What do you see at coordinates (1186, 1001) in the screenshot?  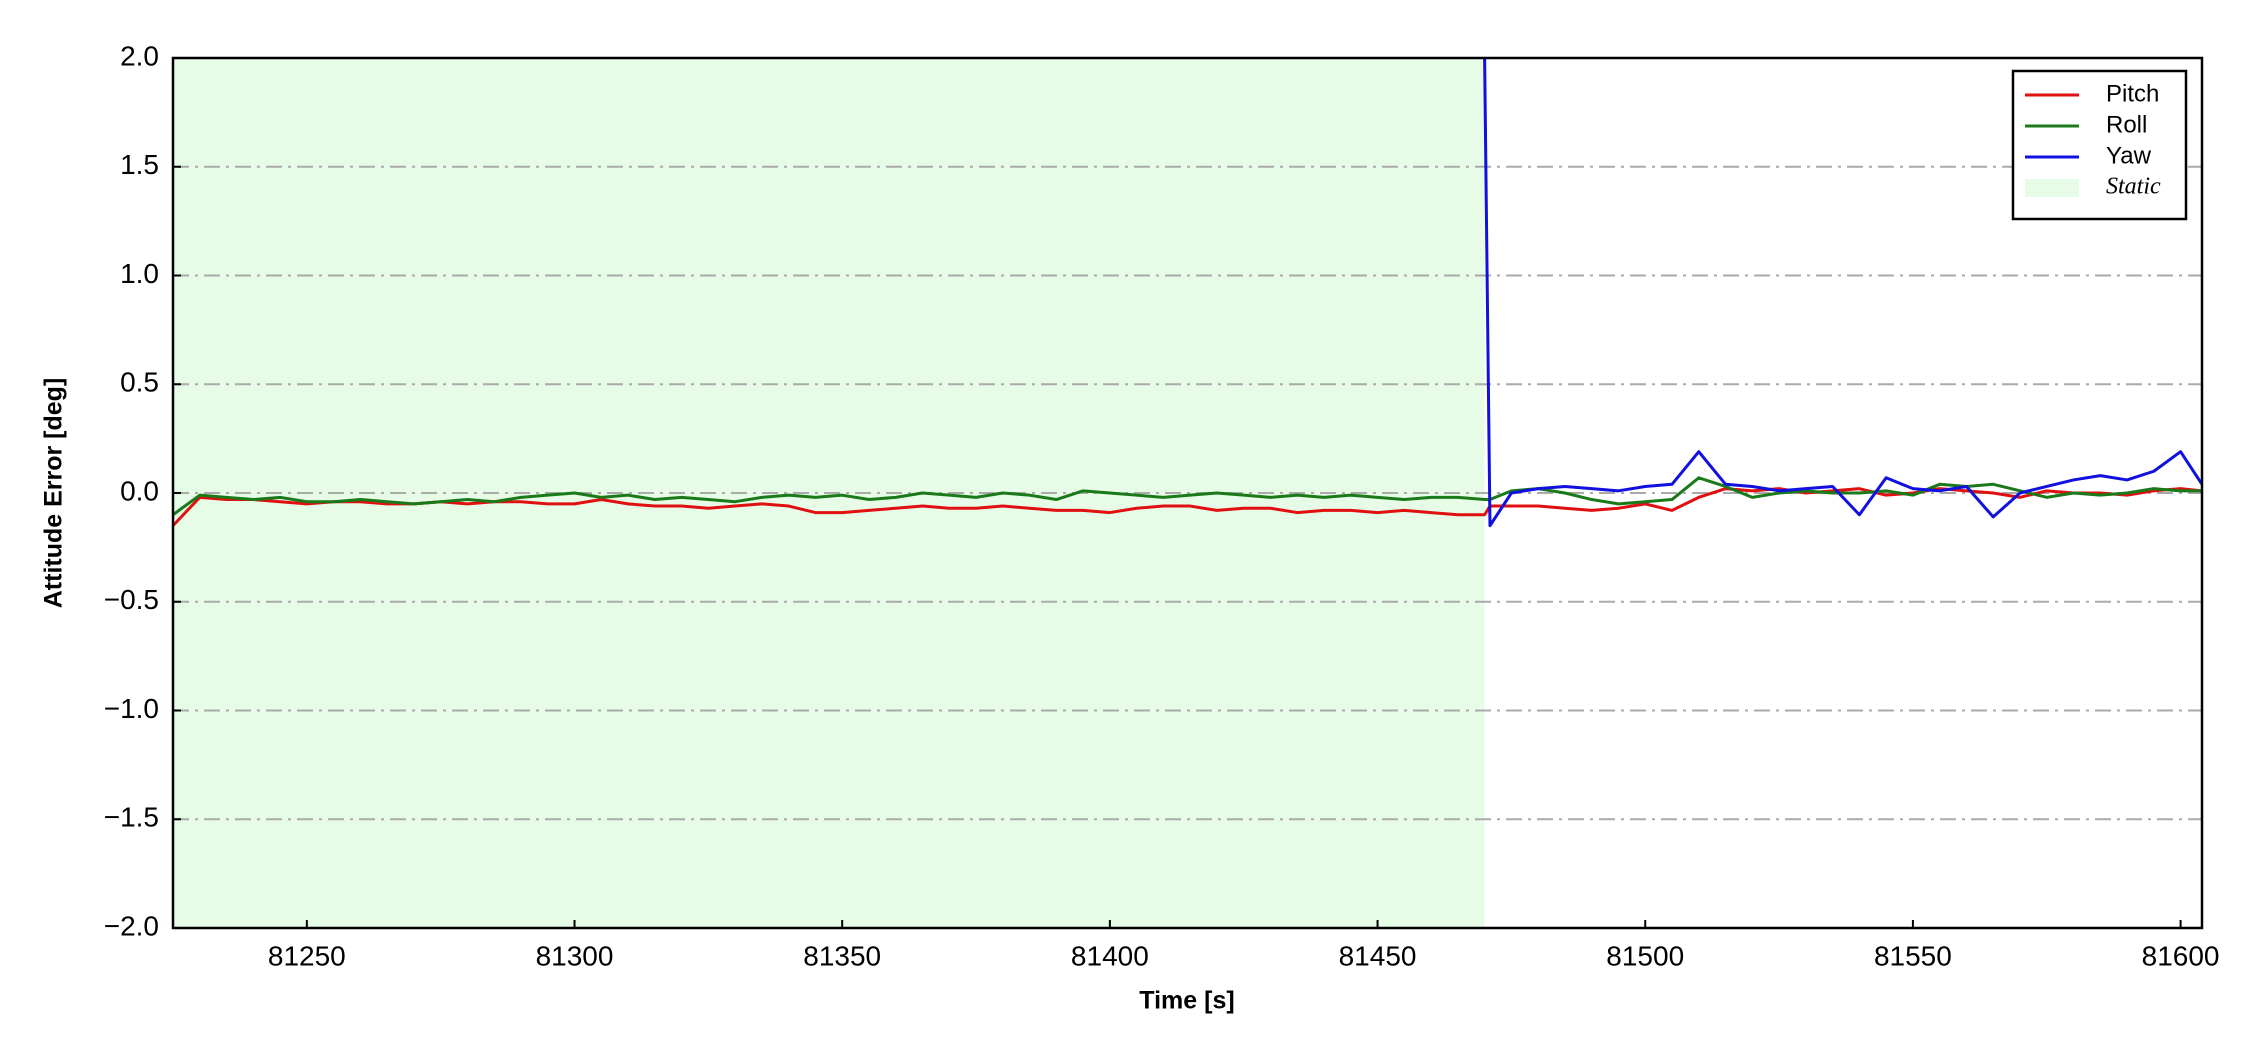 I see `x-axis-title: Time [s]` at bounding box center [1186, 1001].